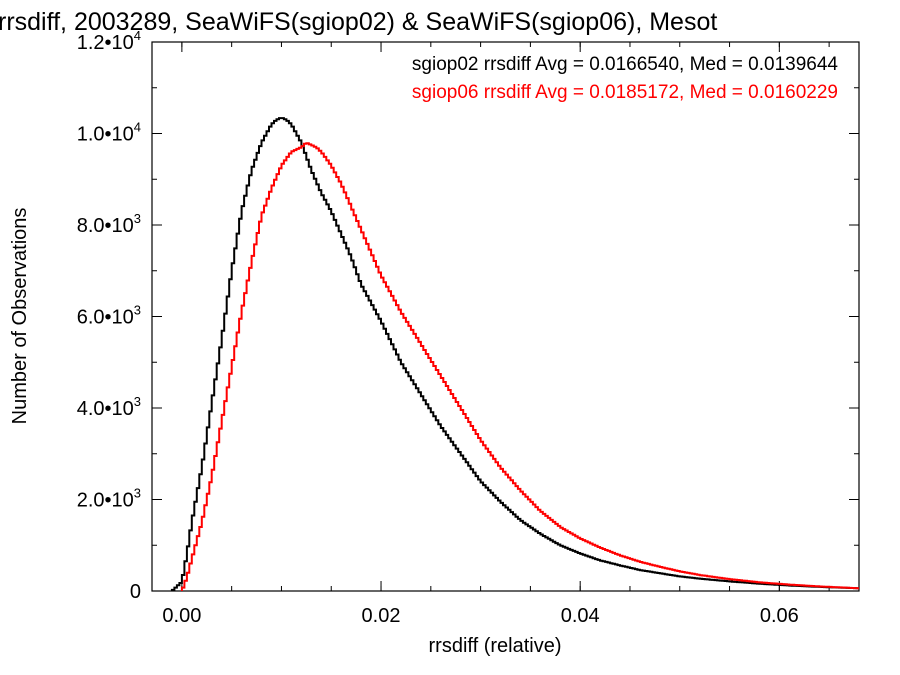 Image resolution: width=900 pixels, height=675 pixels. Describe the element at coordinates (109, 133) in the screenshot. I see `y-tick-label-5: 1.0•104` at that location.